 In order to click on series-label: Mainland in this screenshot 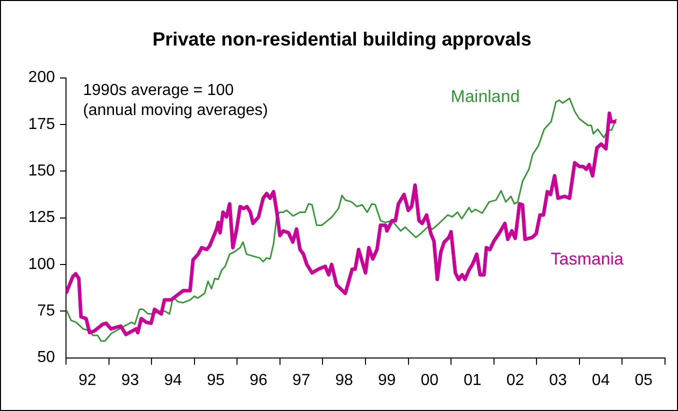, I will do `click(485, 96)`.